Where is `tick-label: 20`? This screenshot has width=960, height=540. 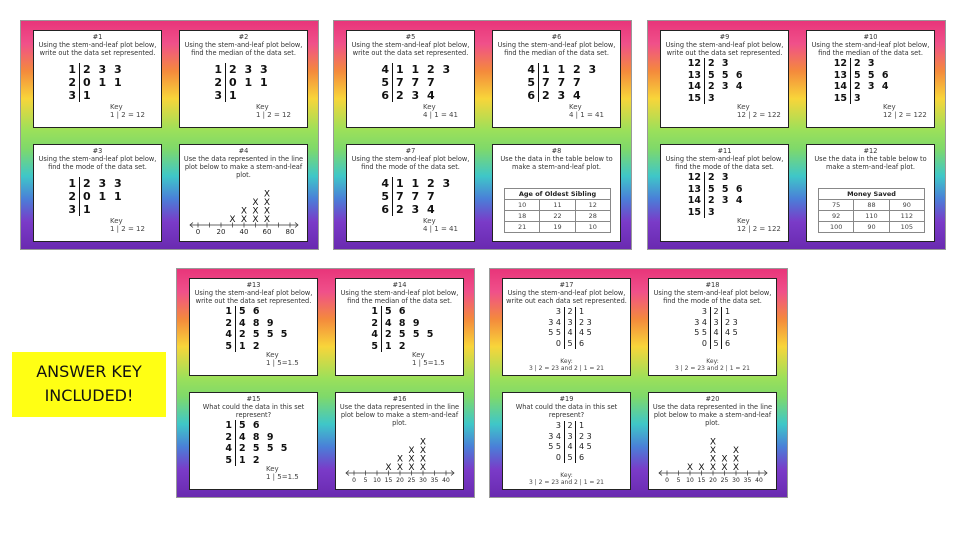
tick-label: 20 is located at coordinates (400, 480).